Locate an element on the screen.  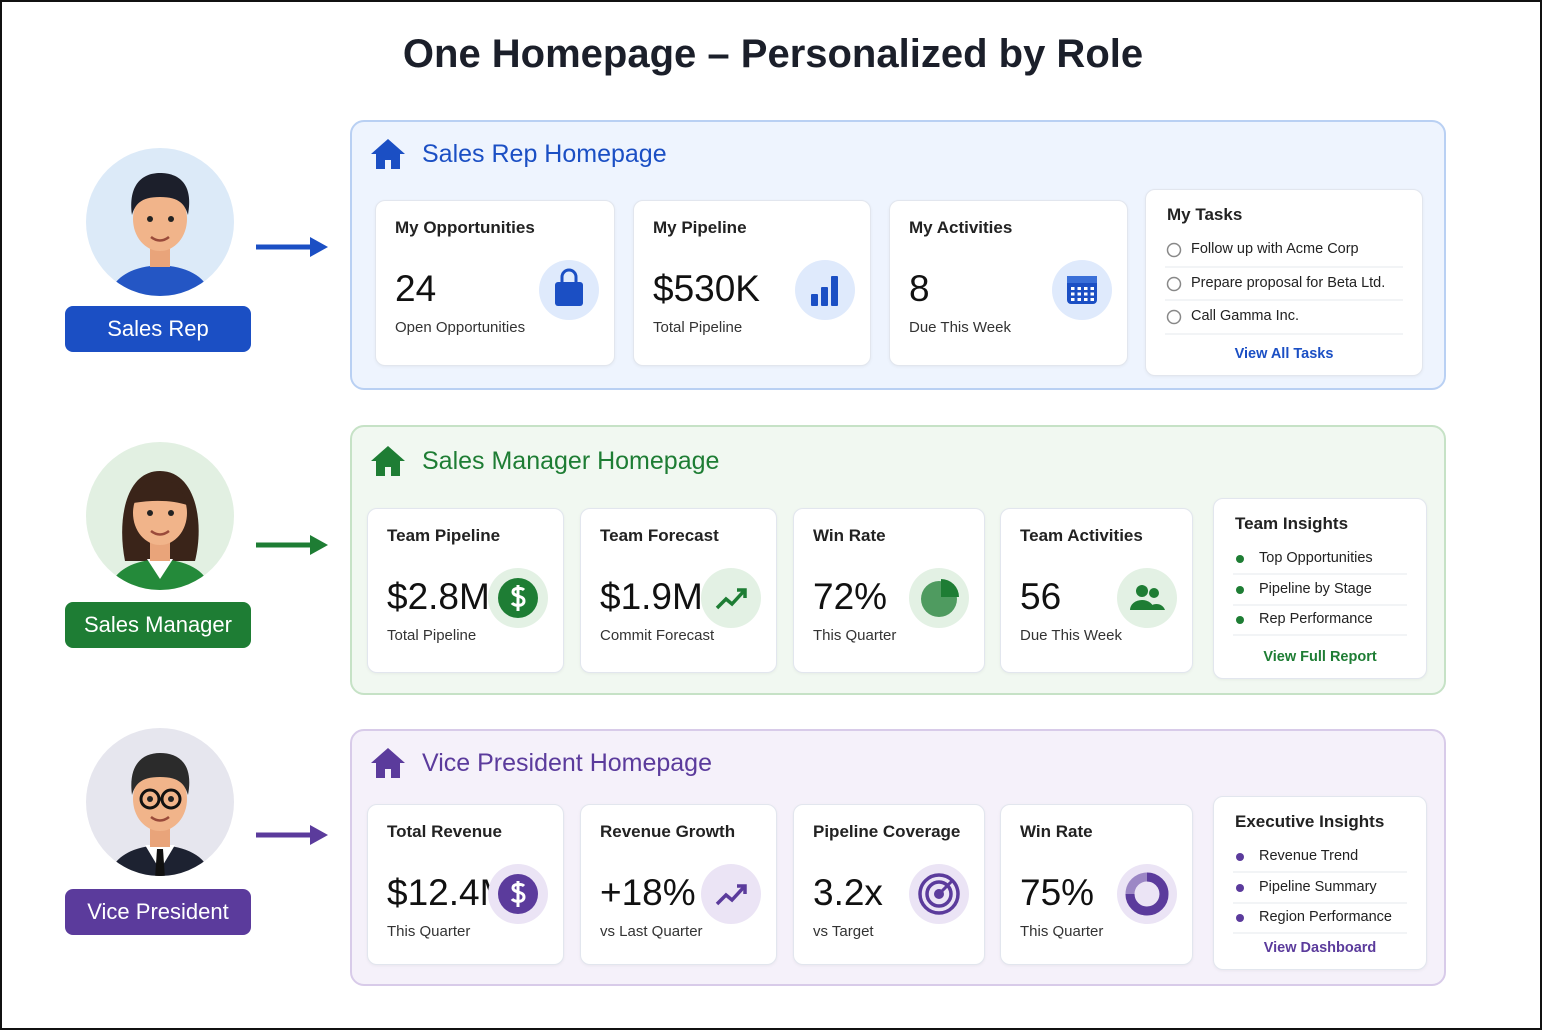
card-title: My Pipeline is located at coordinates (700, 227).